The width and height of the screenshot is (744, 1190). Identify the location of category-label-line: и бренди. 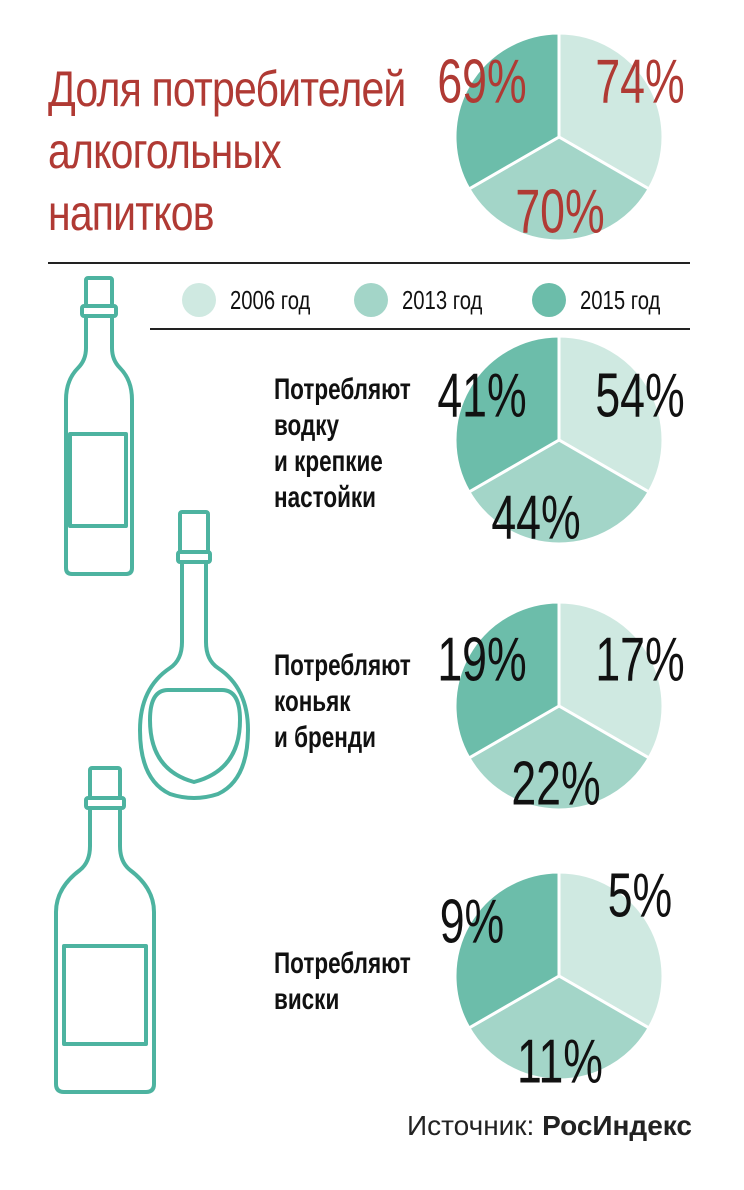
(325, 737).